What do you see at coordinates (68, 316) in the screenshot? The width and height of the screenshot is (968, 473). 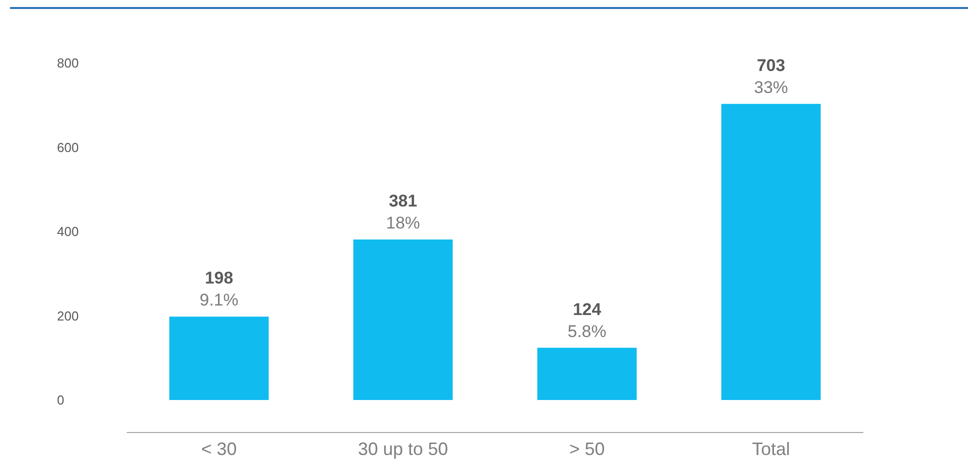 I see `y-tick-label: 200` at bounding box center [68, 316].